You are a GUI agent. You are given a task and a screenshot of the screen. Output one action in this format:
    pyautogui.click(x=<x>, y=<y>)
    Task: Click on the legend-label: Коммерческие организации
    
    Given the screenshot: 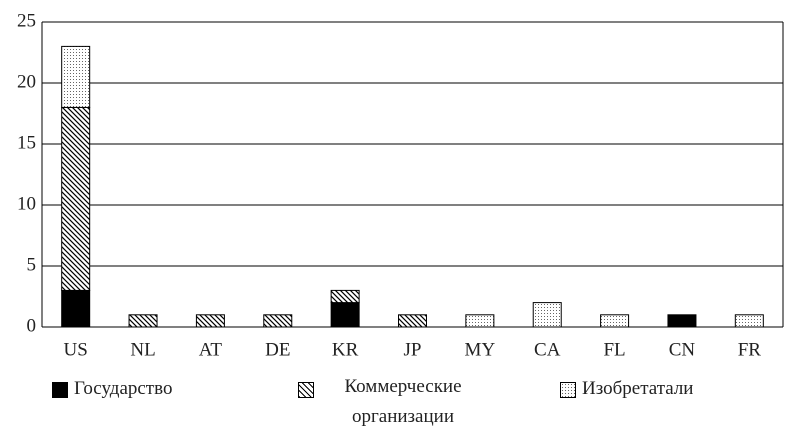 What is the action you would take?
    pyautogui.click(x=403, y=401)
    